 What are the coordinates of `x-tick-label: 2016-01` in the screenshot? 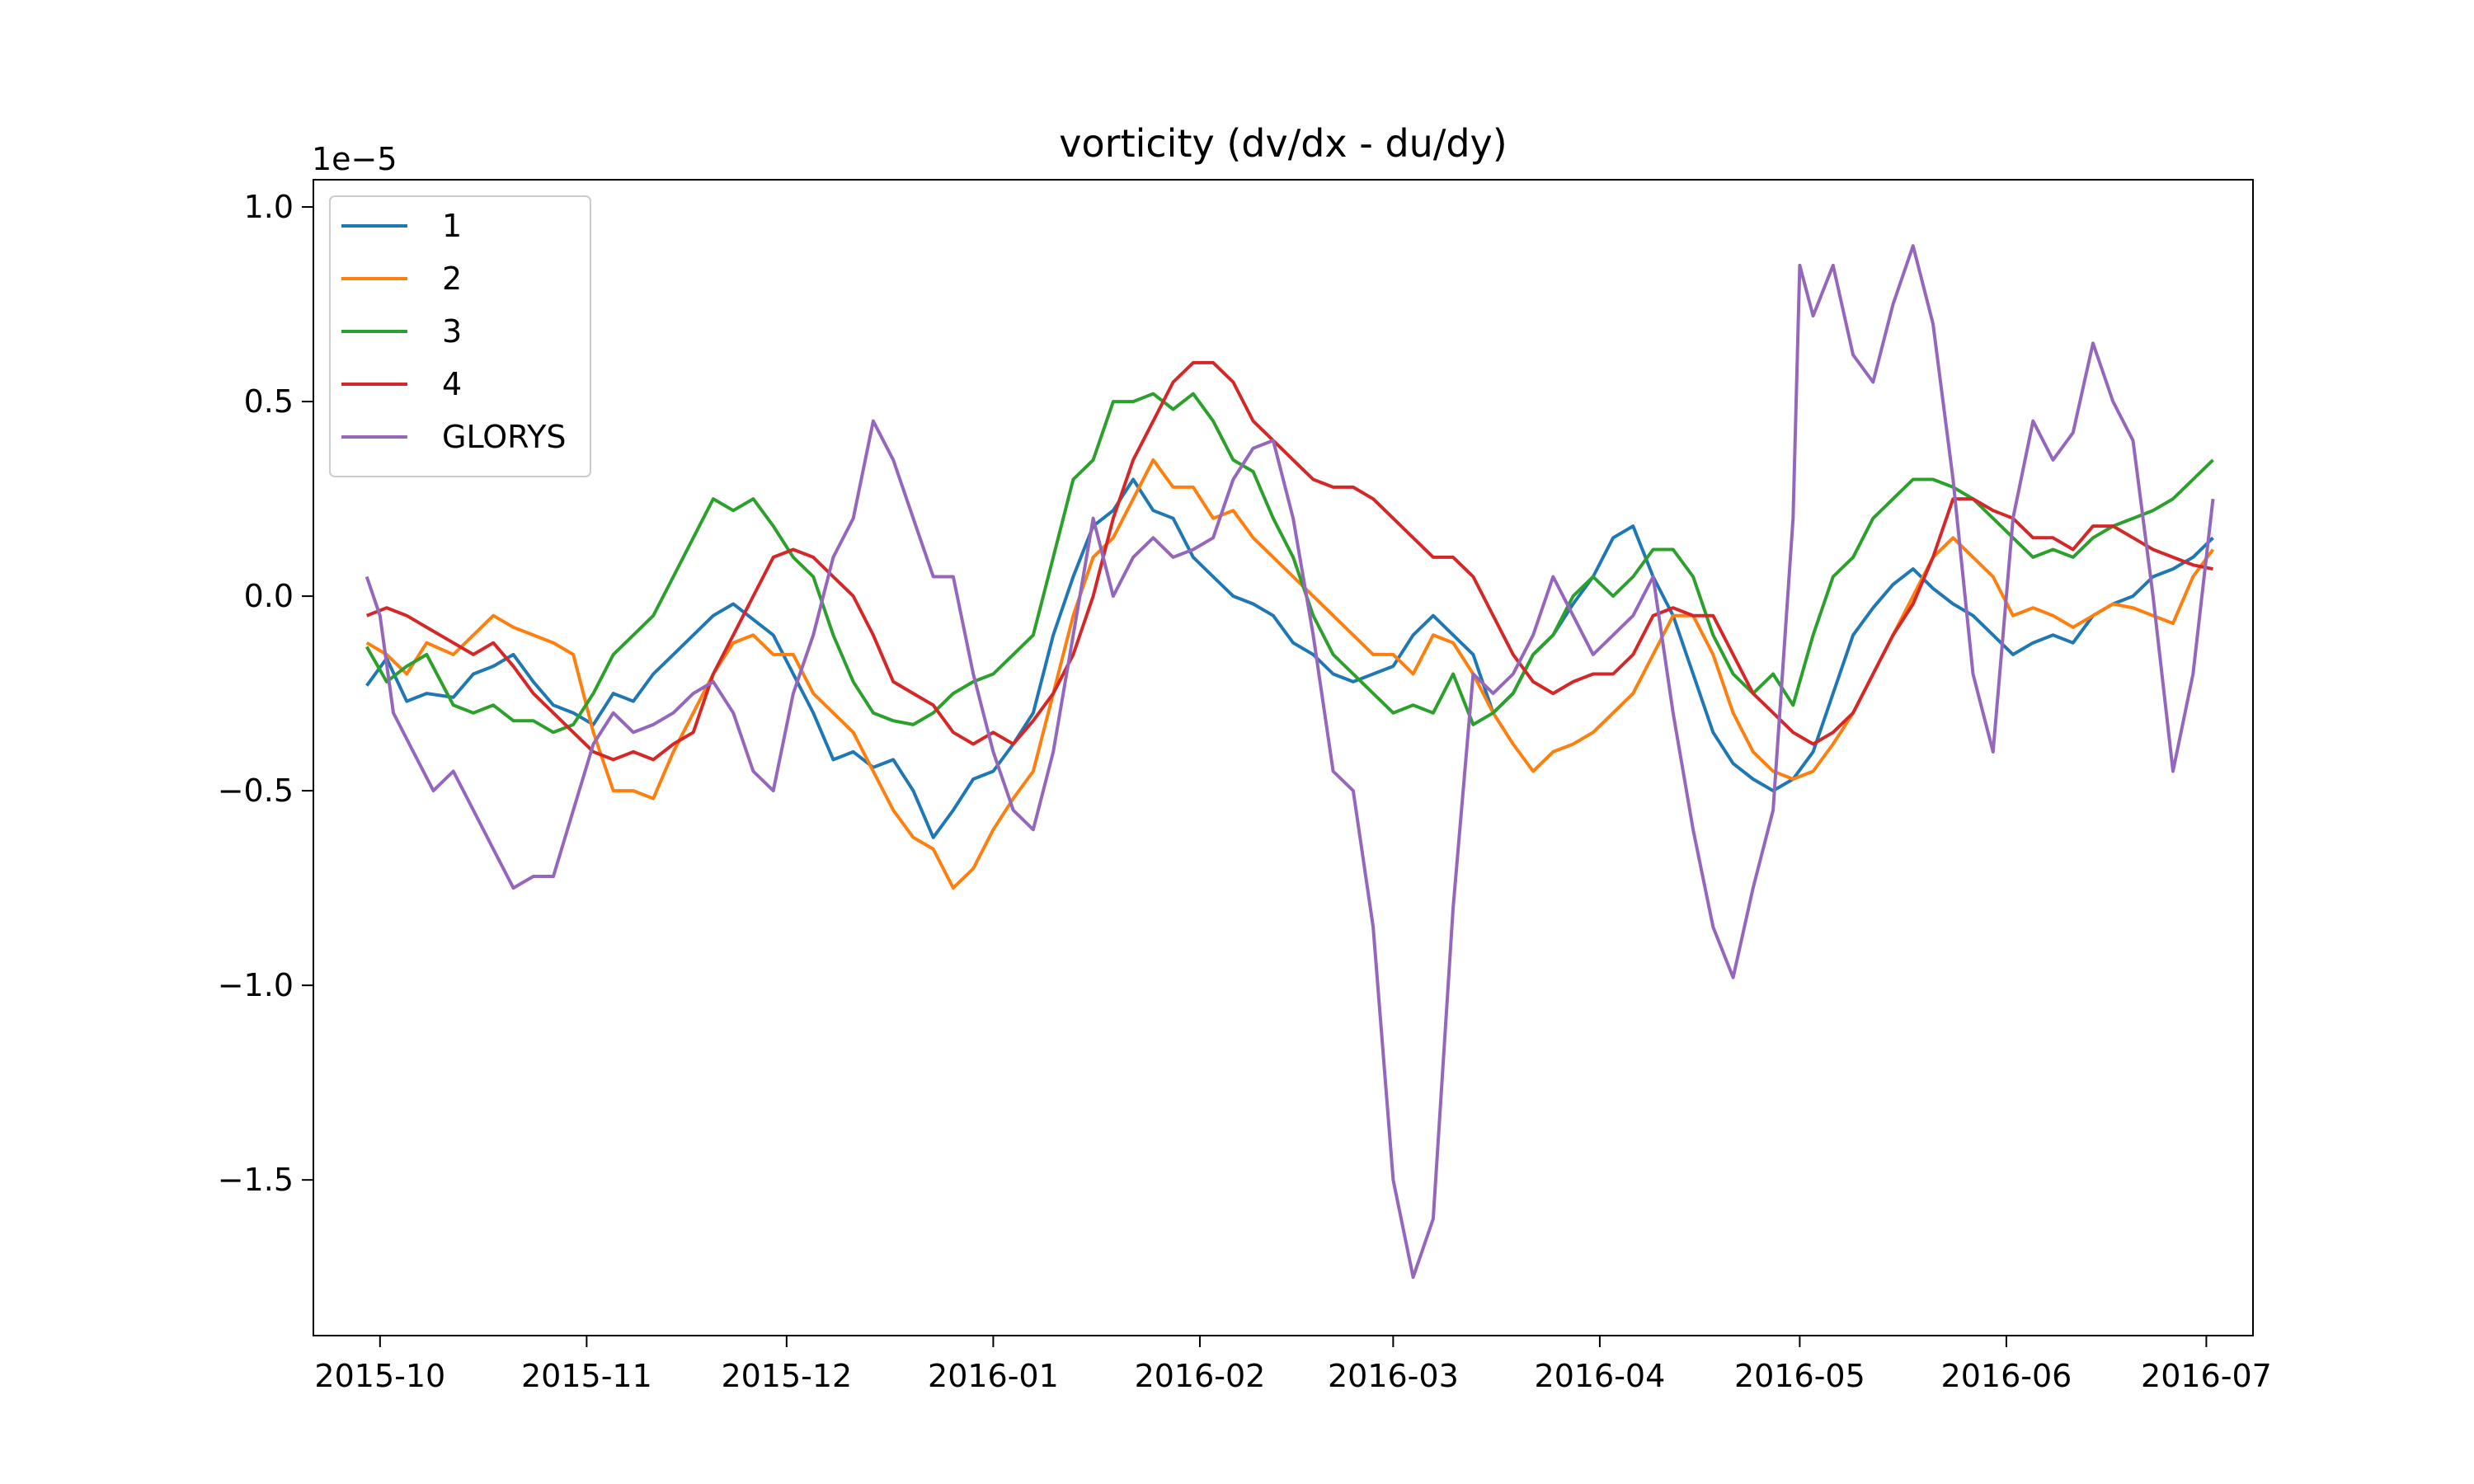 It's located at (993, 1376).